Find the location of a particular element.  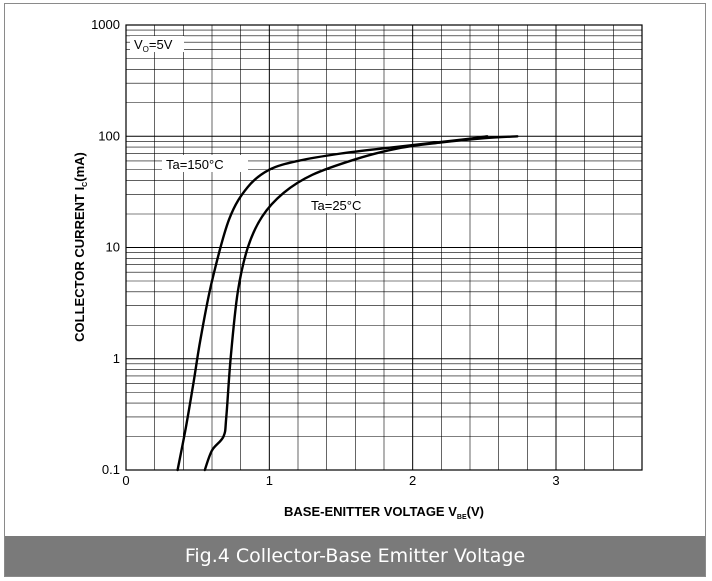

y-tick-label: 100 is located at coordinates (109, 135).